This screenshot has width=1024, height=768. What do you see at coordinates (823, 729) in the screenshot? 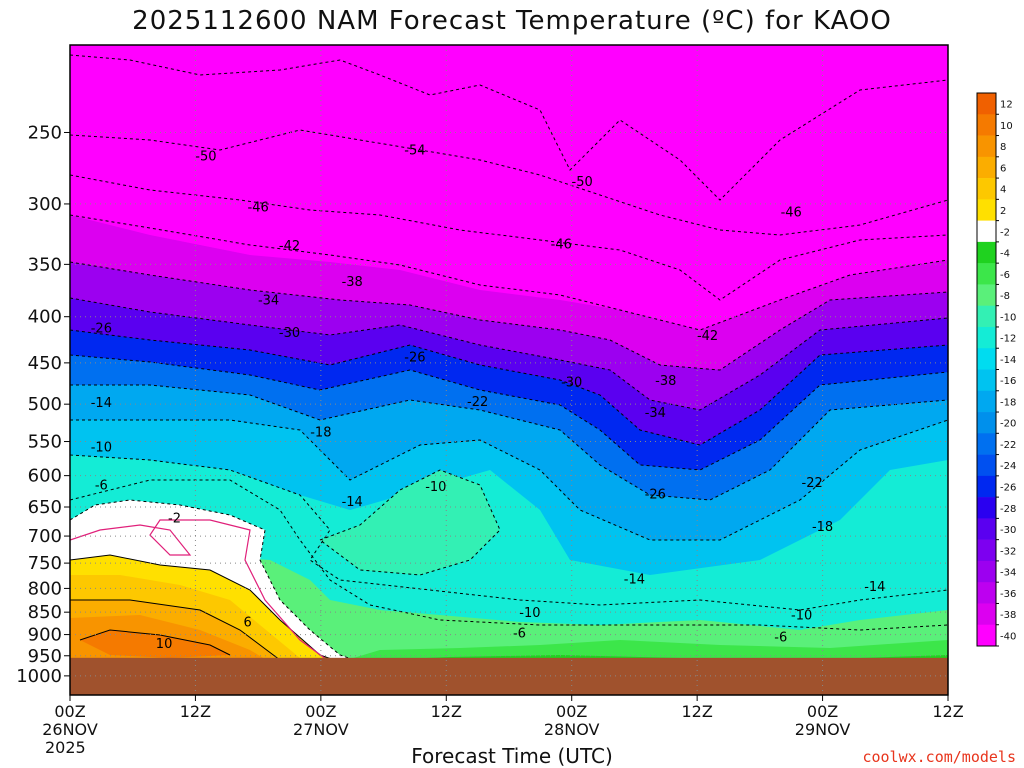
I see `x-tick-label: 29NOV` at bounding box center [823, 729].